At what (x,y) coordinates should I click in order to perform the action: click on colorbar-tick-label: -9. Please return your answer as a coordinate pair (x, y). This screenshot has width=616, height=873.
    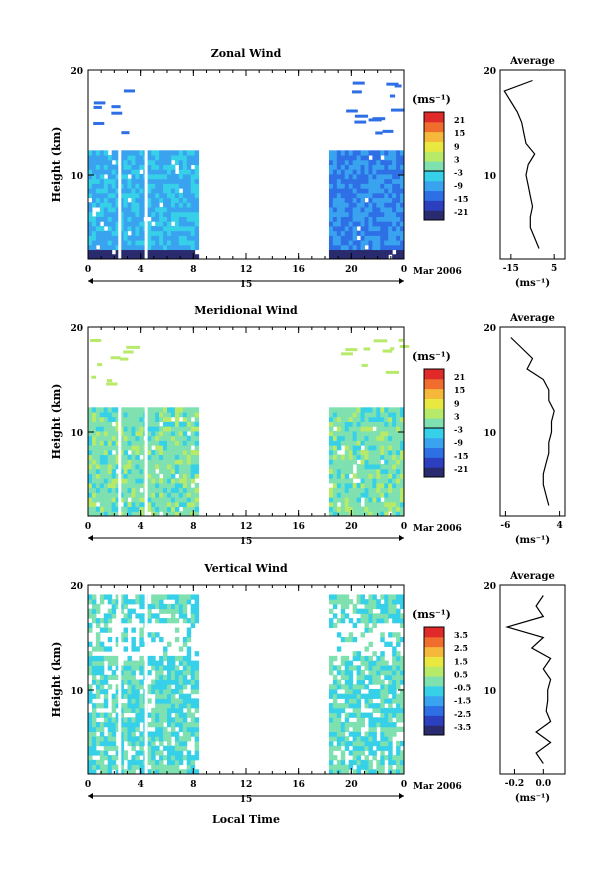
    Looking at the image, I should click on (458, 186).